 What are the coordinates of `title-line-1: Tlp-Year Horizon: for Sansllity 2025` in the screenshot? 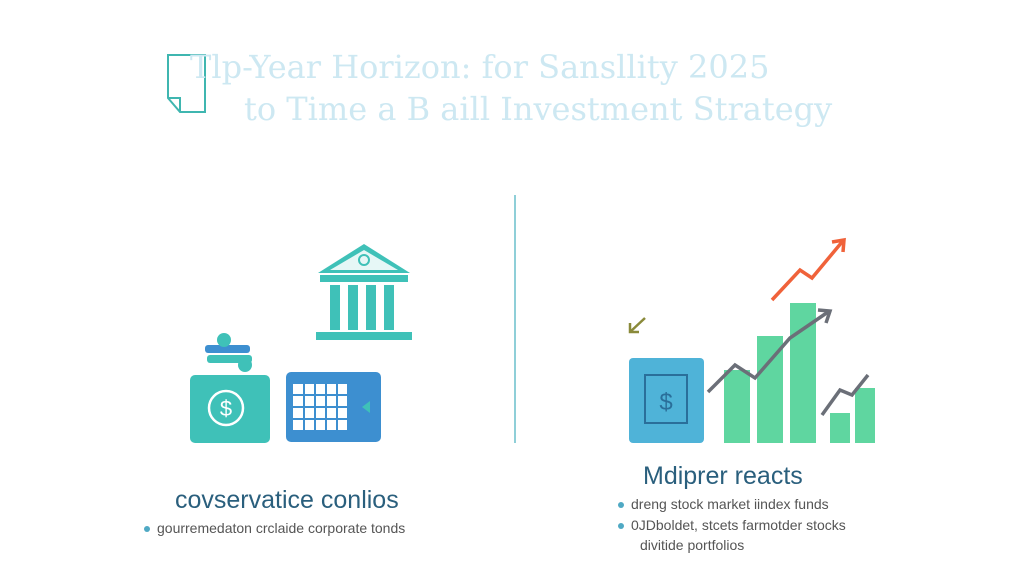 It's located at (480, 67).